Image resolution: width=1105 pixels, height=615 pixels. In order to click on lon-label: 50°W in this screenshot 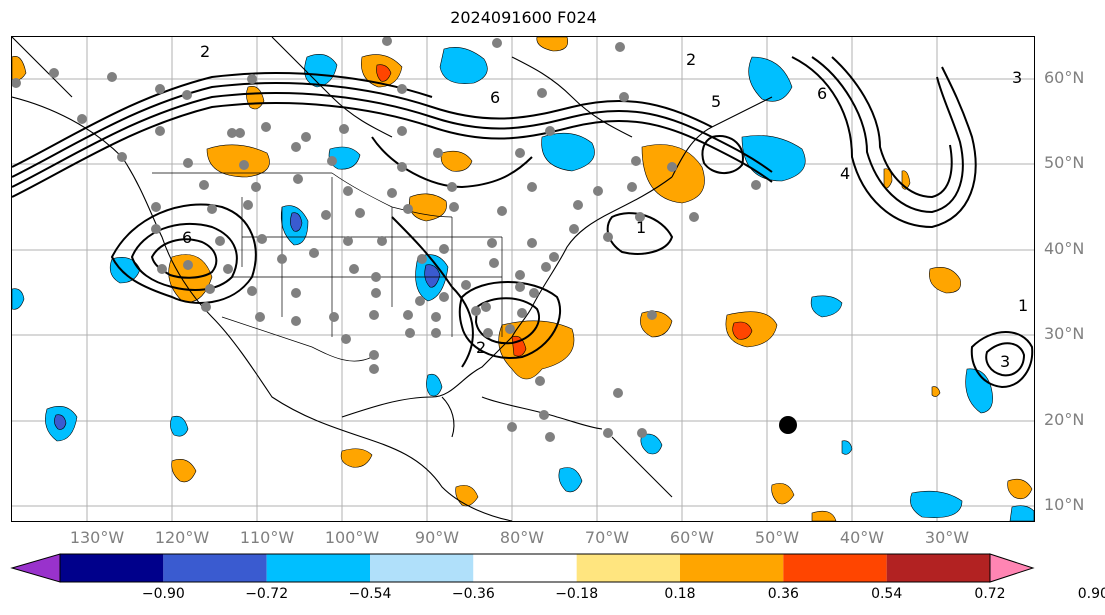, I will do `click(777, 537)`.